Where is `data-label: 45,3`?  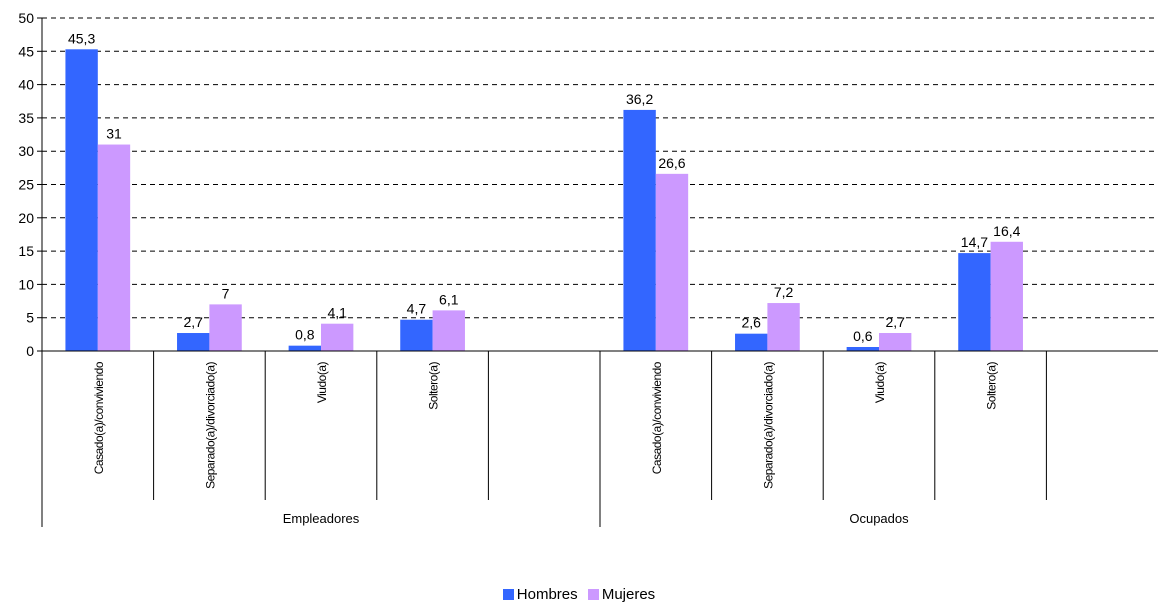 data-label: 45,3 is located at coordinates (81, 38).